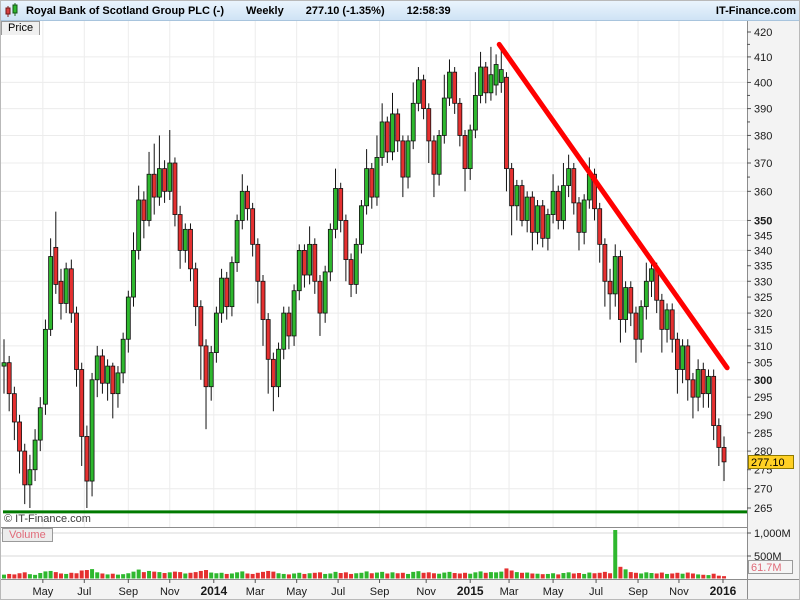 This screenshot has width=800, height=600. What do you see at coordinates (125, 10) in the screenshot?
I see `instrument-title: Royal Bank of Scotland Group PLC (-)` at bounding box center [125, 10].